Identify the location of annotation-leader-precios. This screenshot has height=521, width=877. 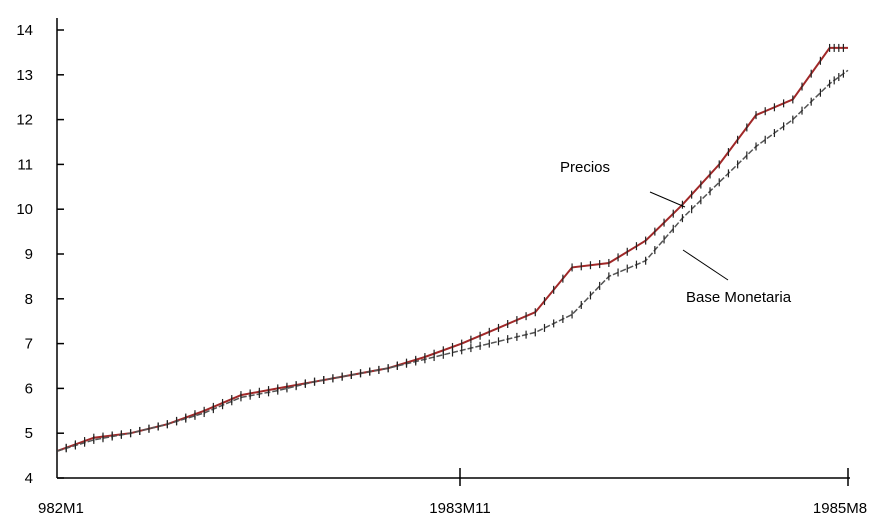
(667, 199).